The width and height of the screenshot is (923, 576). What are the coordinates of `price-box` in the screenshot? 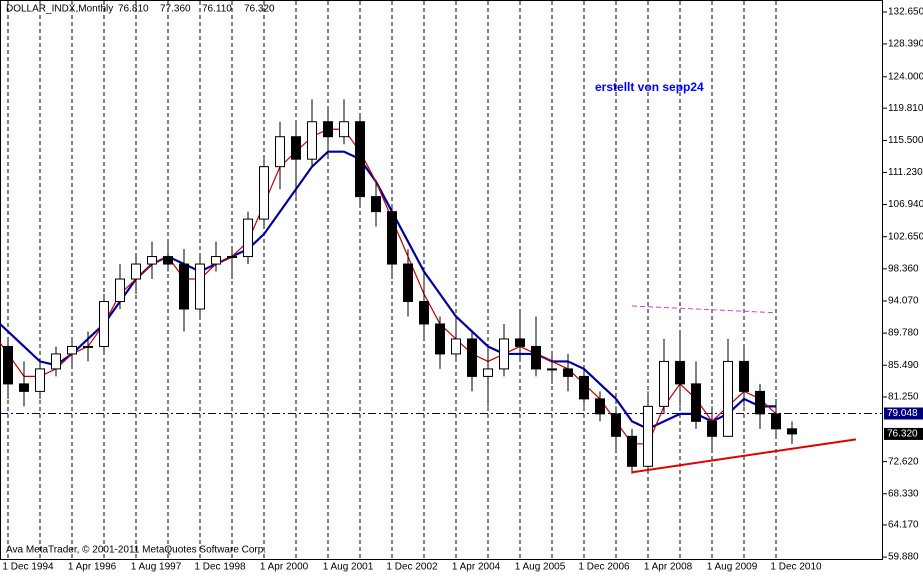 It's located at (903, 433).